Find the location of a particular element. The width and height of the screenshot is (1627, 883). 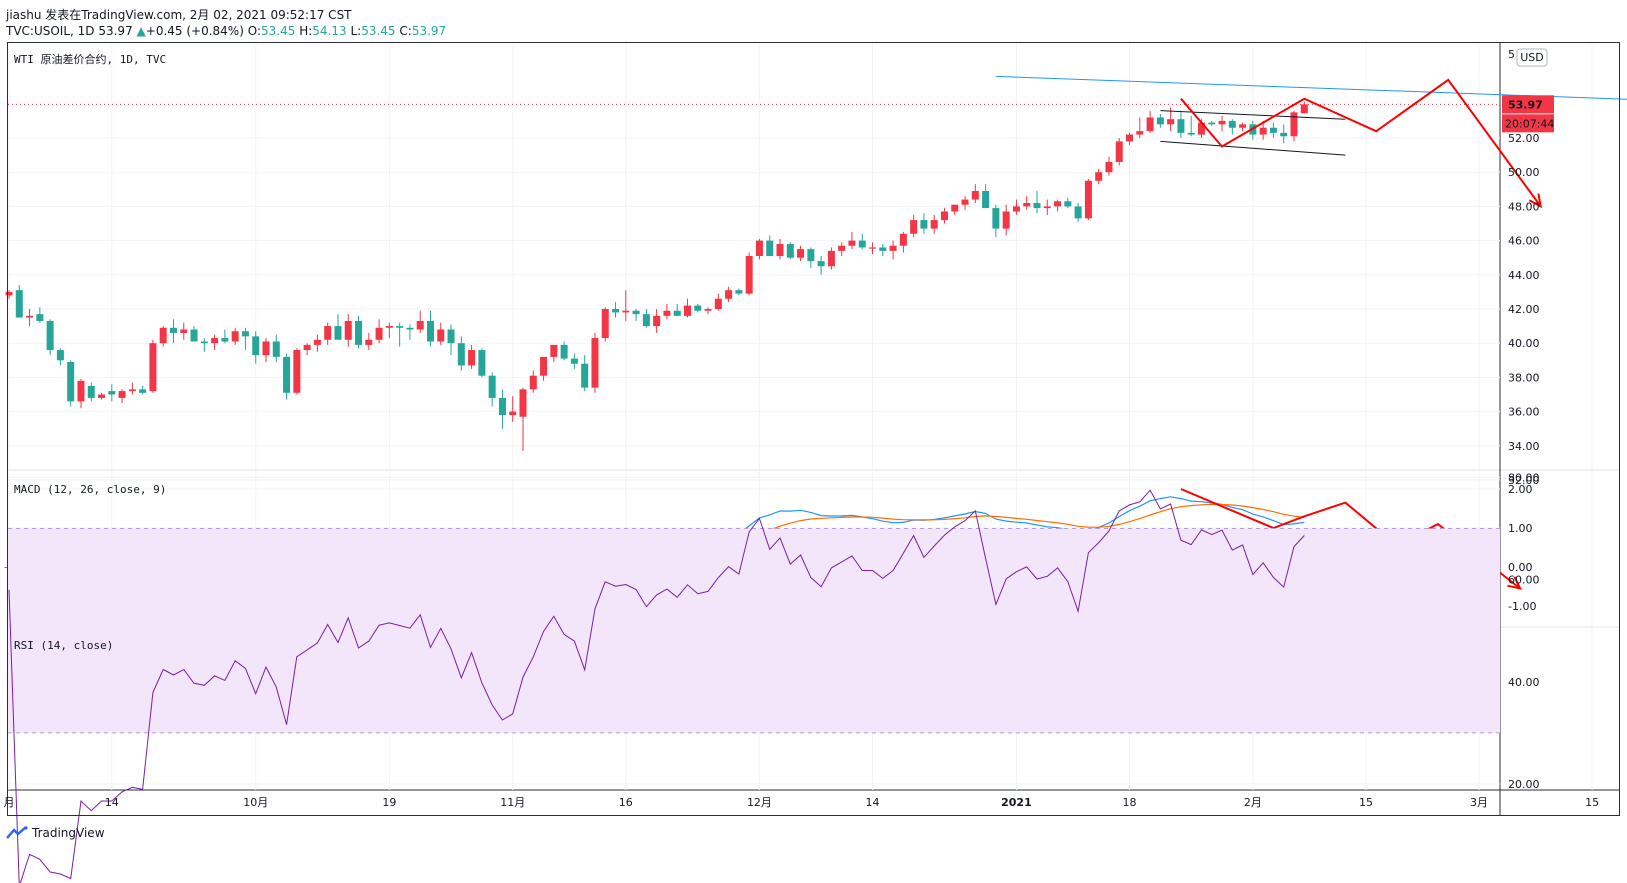

time-tick-label: 10月 is located at coordinates (255, 802).